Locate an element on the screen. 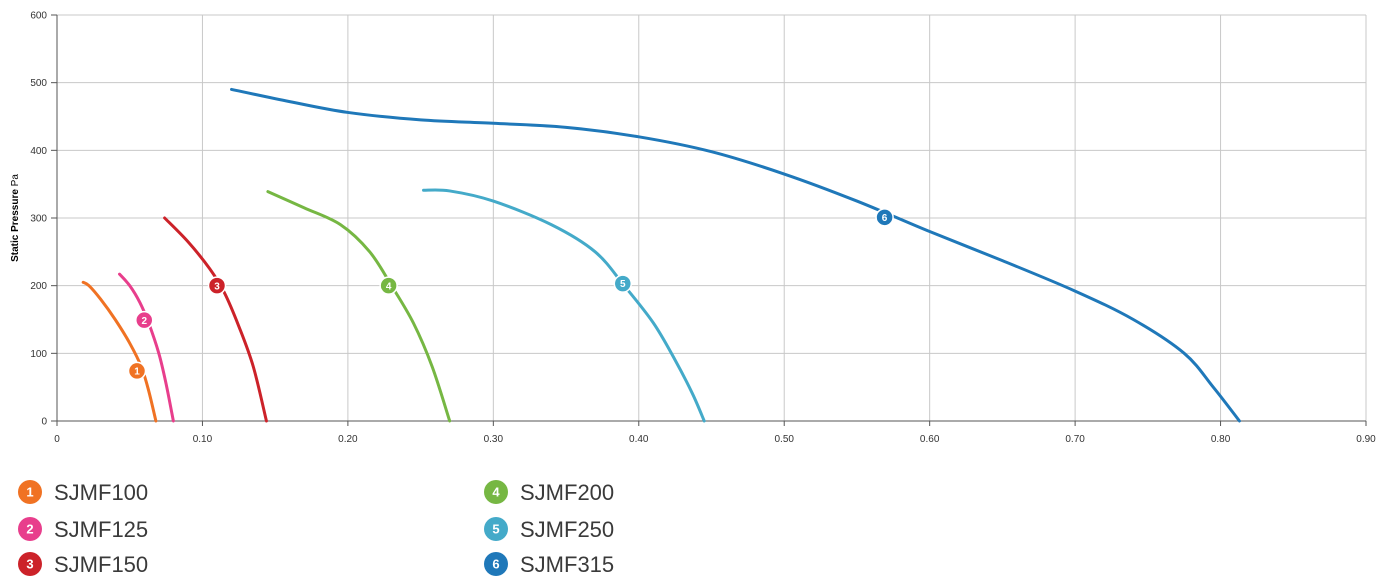 Image resolution: width=1394 pixels, height=586 pixels. marker-number: 5 is located at coordinates (623, 284).